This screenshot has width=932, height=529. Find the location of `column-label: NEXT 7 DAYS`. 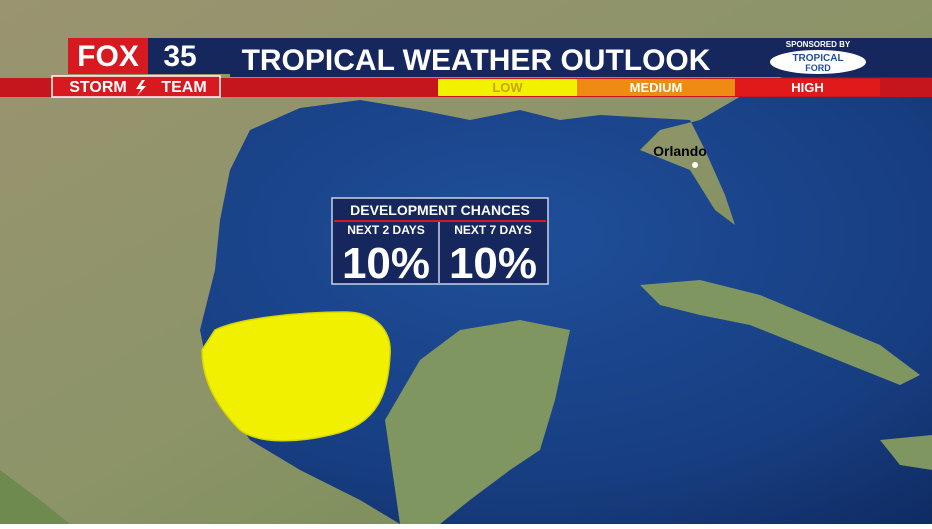

column-label: NEXT 7 DAYS is located at coordinates (493, 230).